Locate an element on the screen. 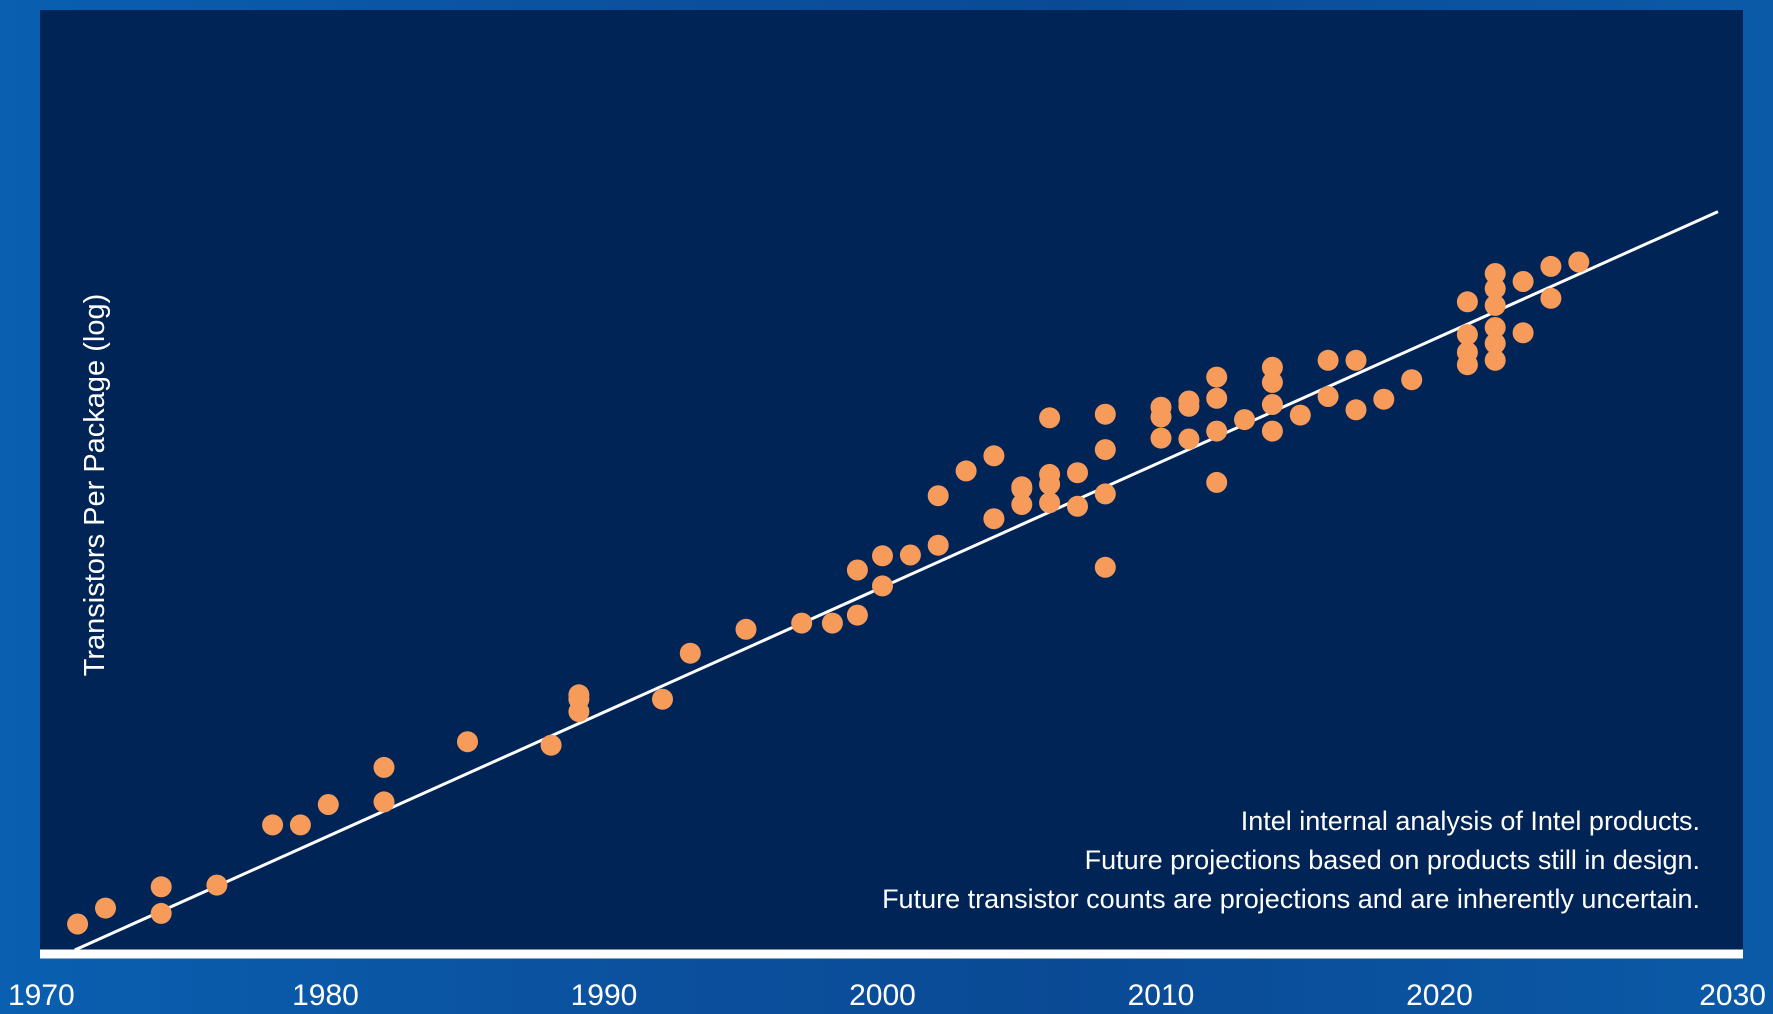 This screenshot has height=1014, width=1773. x-tick-label: 1970 is located at coordinates (41, 995).